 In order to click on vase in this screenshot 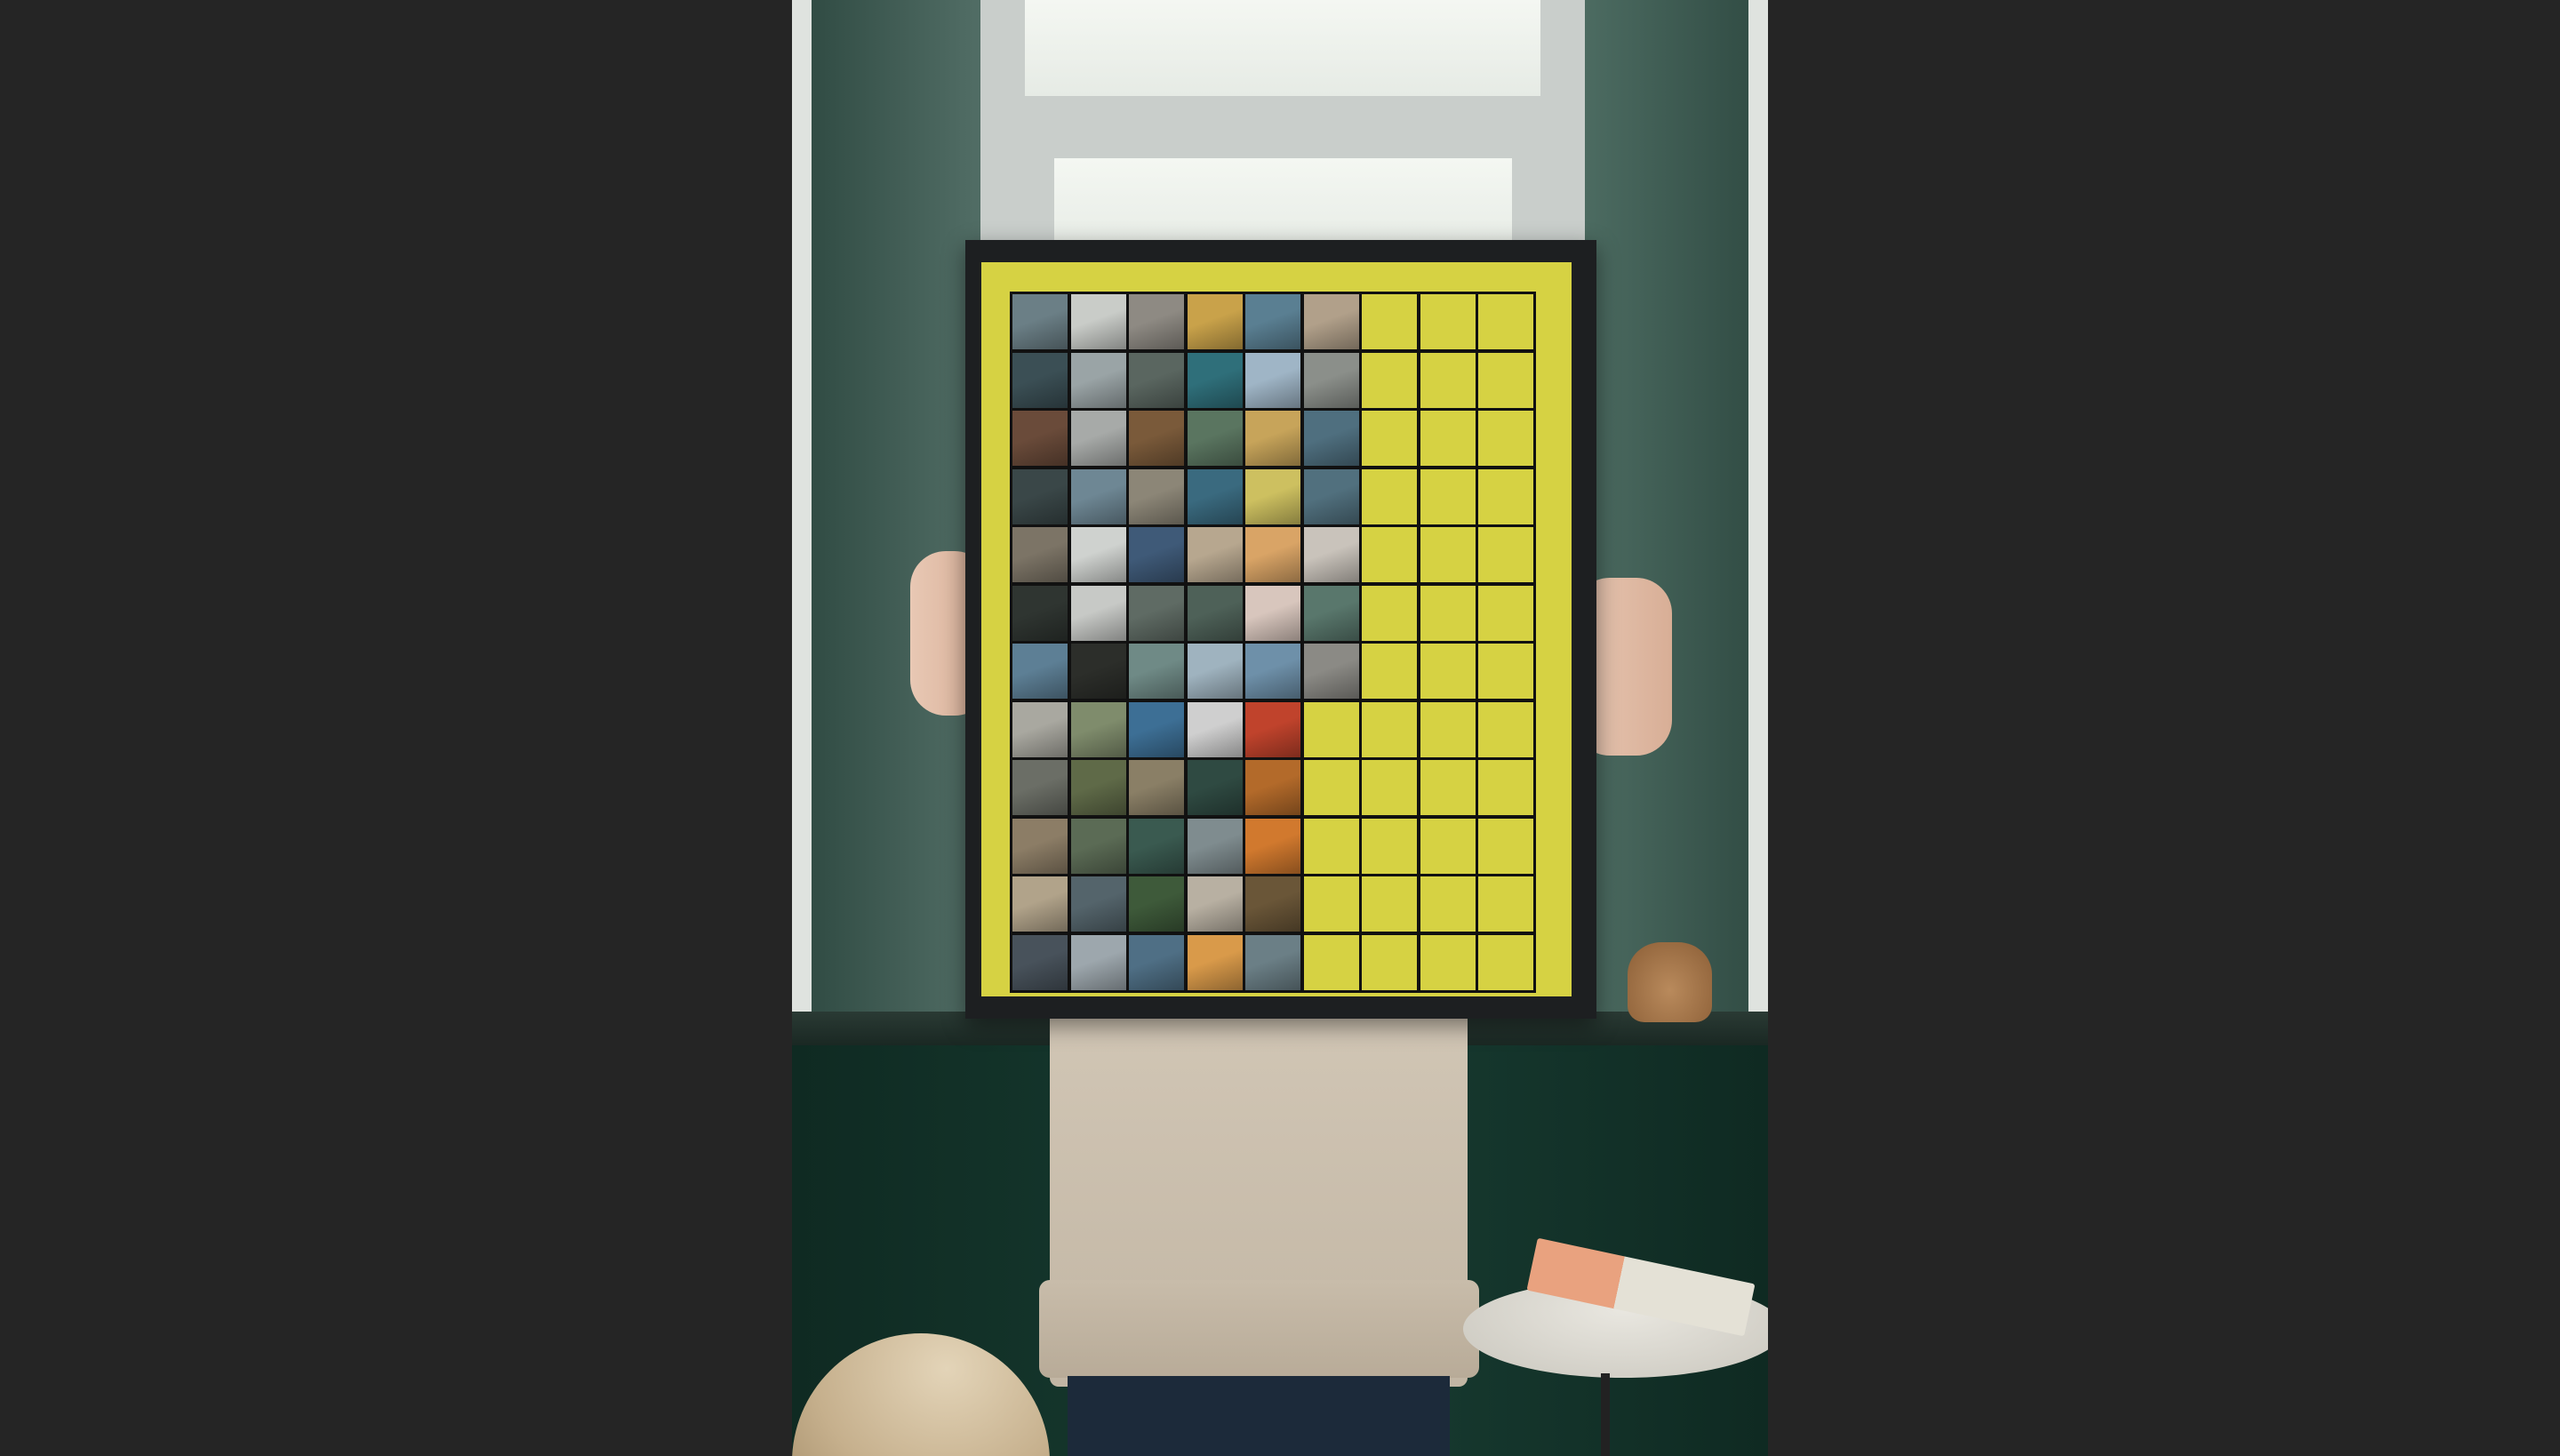, I will do `click(1670, 982)`.